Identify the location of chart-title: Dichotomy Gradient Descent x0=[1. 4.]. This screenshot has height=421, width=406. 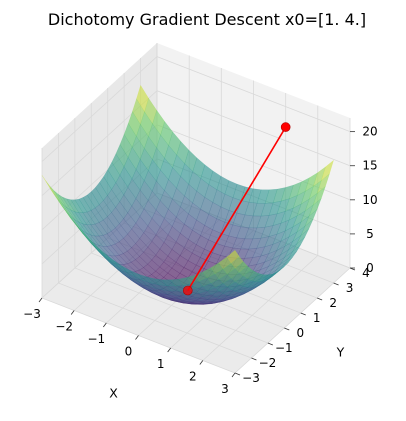
(207, 19).